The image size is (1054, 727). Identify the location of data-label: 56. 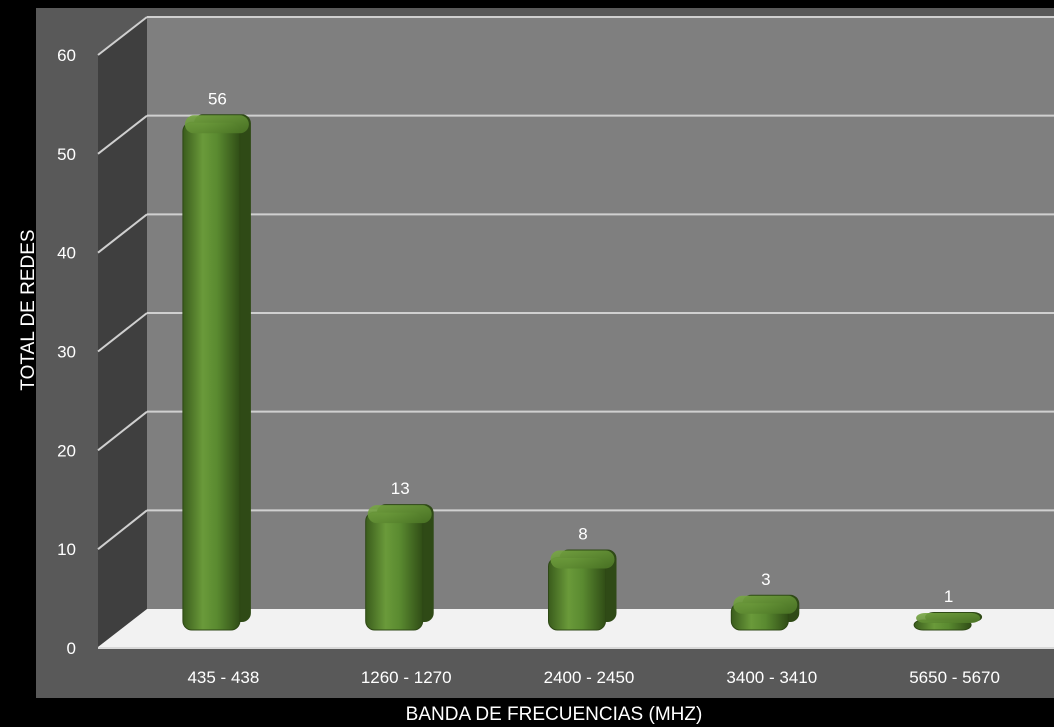
(217, 98).